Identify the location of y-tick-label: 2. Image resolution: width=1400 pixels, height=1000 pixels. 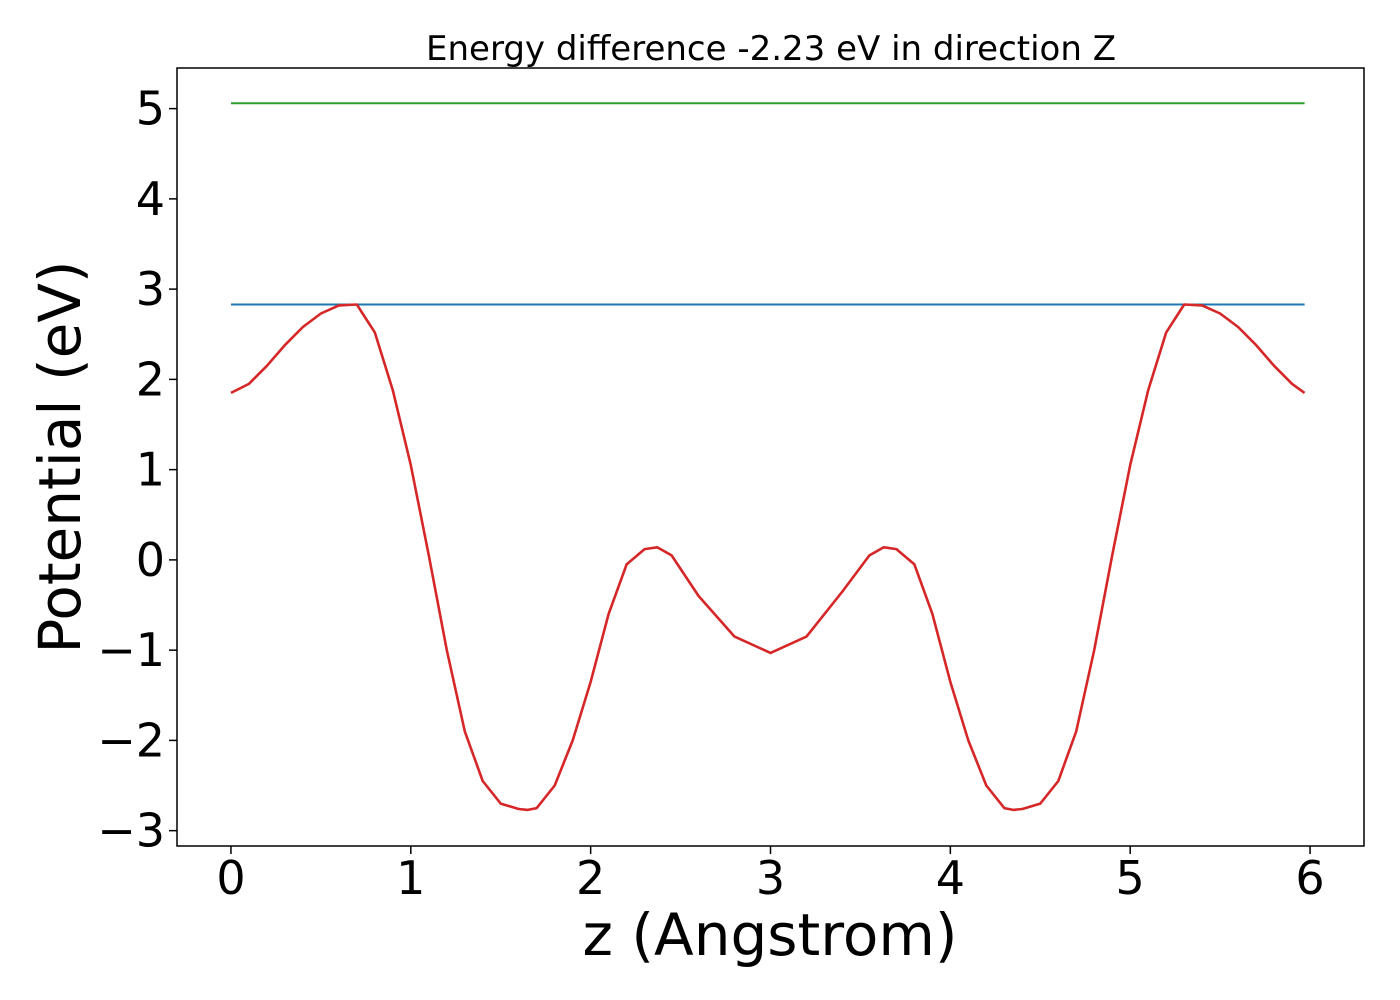
(150, 379).